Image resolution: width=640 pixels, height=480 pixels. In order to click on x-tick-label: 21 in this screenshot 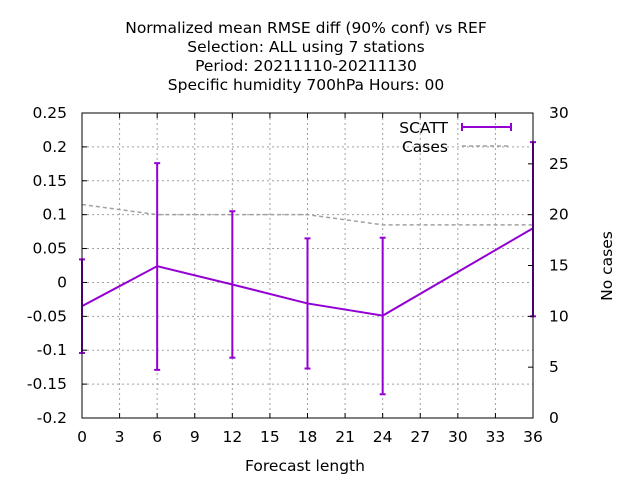, I will do `click(345, 437)`.